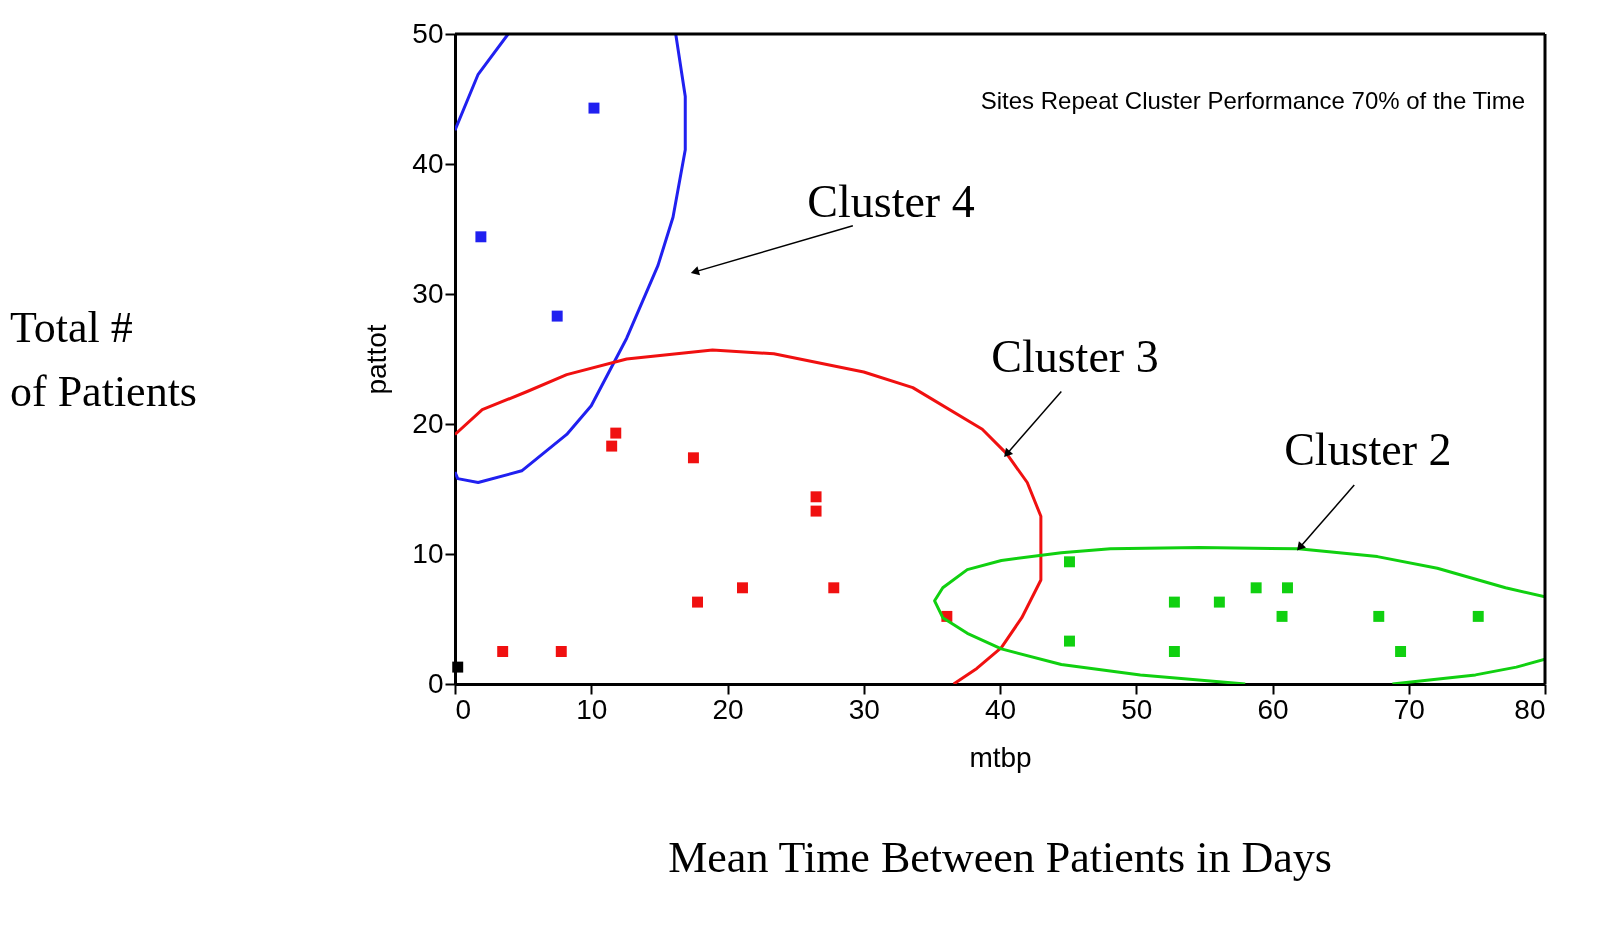  I want to click on y-tick-label: 40, so click(428, 163).